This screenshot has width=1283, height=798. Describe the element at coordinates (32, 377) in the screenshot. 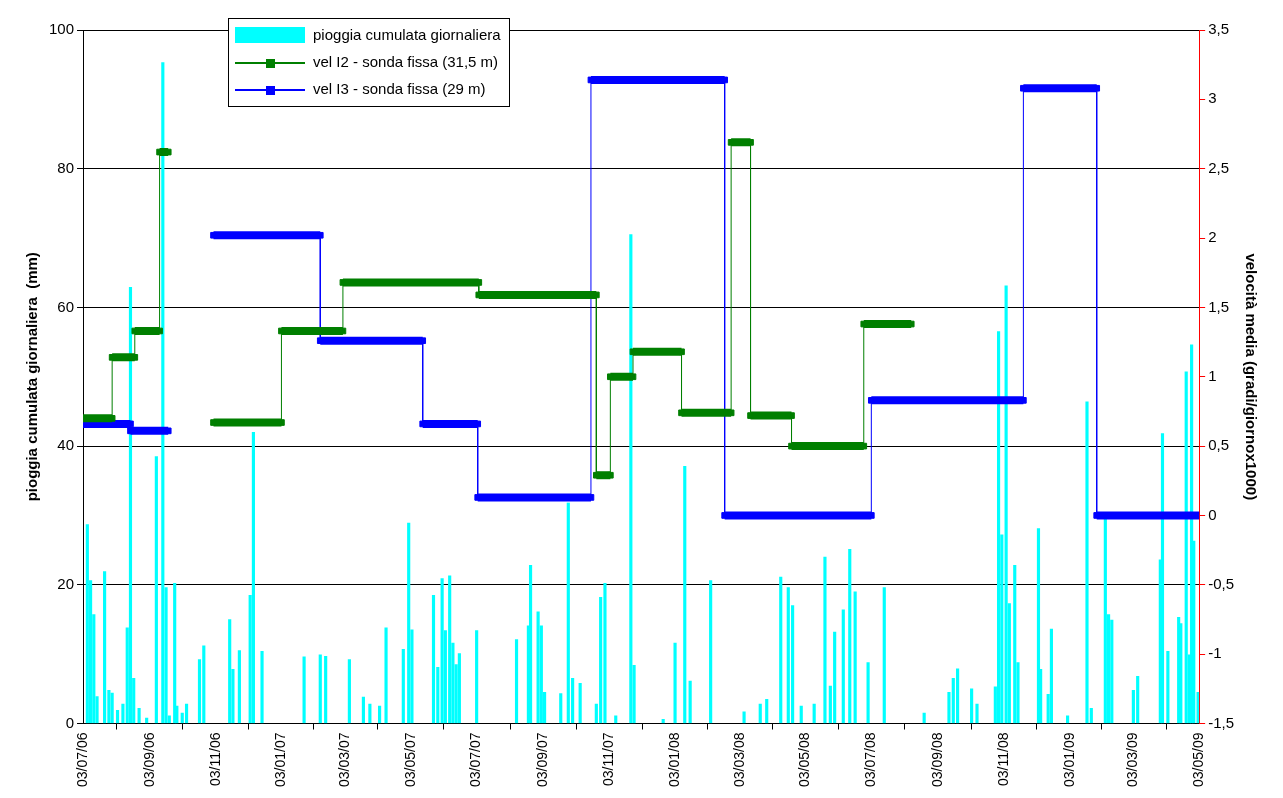

I see `y-axis-title: pioggia cumulata giornaliera (mm)` at that location.